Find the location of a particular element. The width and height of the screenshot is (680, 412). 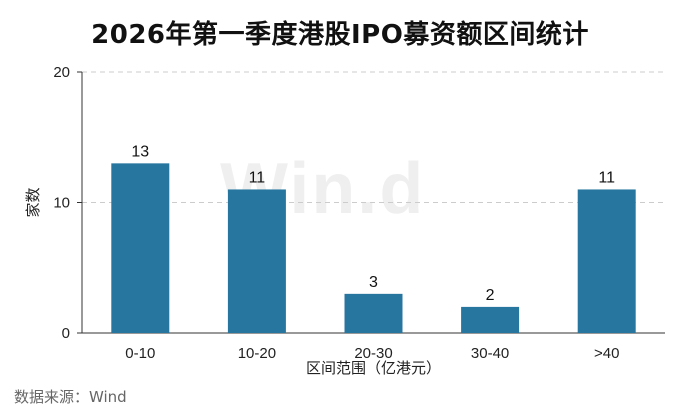

y-tick-label: 10 is located at coordinates (61, 203).